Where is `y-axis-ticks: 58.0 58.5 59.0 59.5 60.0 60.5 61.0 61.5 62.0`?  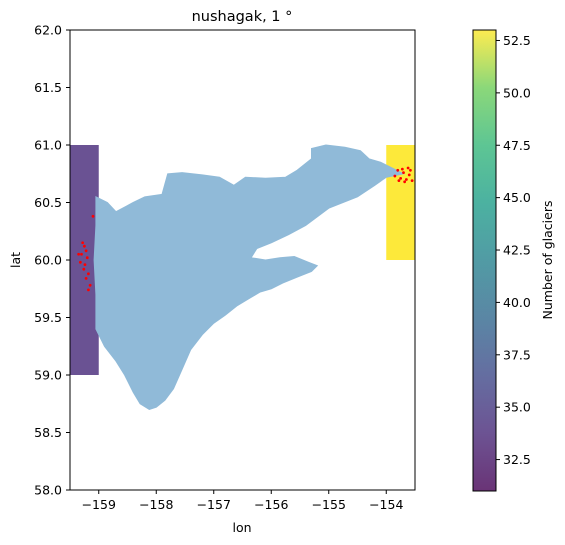 y-axis-ticks: 58.0 58.5 59.0 59.5 60.0 60.5 61.0 61.5 62.0 is located at coordinates (52, 260).